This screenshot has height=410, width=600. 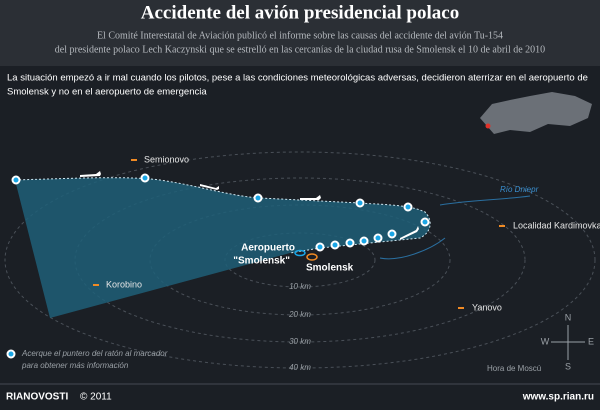 What do you see at coordinates (568, 366) in the screenshot?
I see `compass-s: S` at bounding box center [568, 366].